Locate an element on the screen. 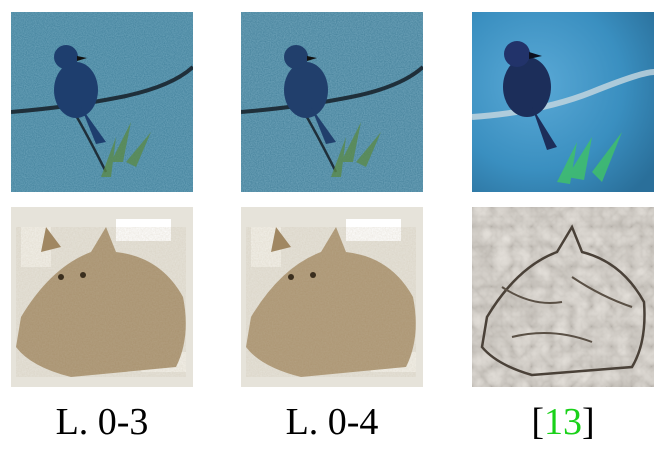 The height and width of the screenshot is (456, 665). caption-l04-text: L. 0-4 is located at coordinates (332, 422).